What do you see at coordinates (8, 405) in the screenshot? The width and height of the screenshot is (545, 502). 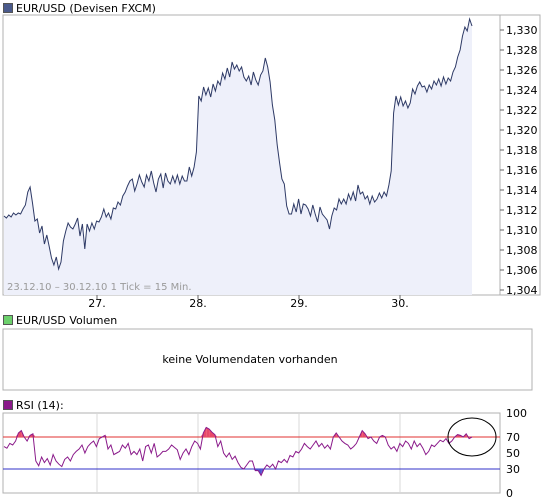 I see `rsi-legend-swatch` at bounding box center [8, 405].